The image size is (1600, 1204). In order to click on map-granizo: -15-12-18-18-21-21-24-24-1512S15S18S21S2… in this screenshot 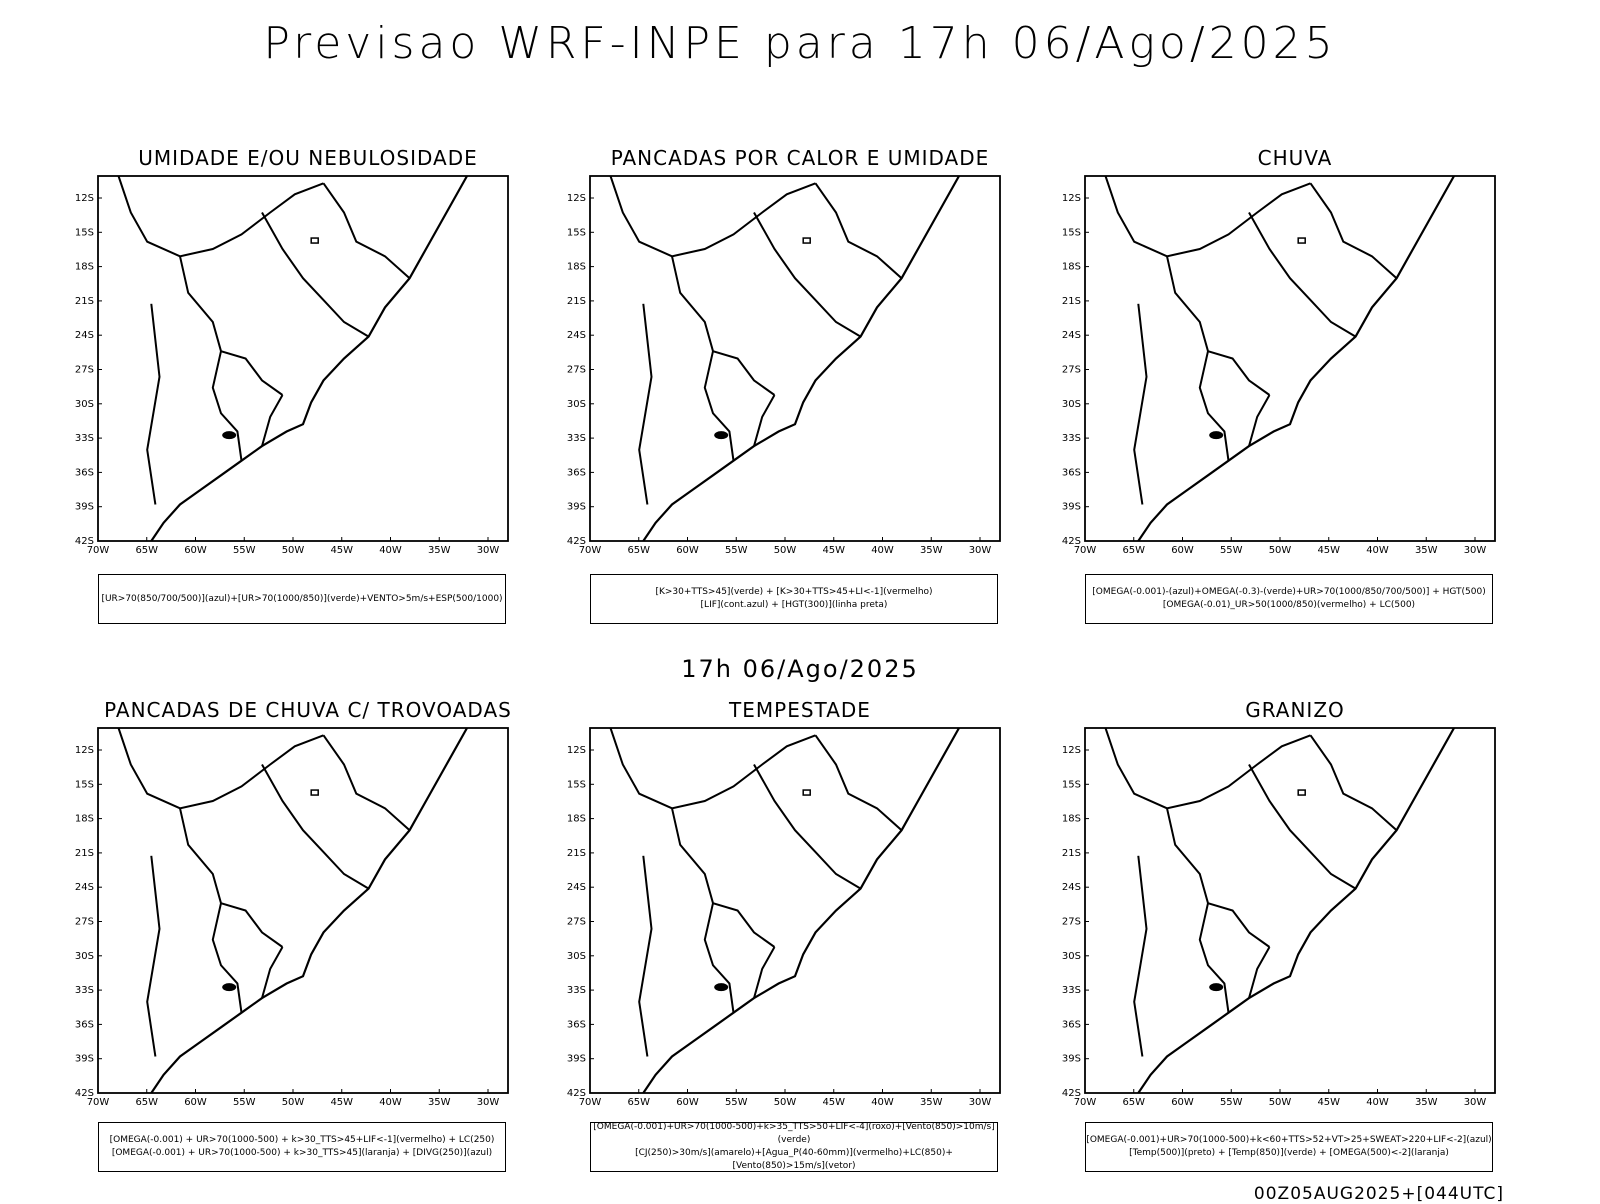, I will do `click(1279, 917)`.